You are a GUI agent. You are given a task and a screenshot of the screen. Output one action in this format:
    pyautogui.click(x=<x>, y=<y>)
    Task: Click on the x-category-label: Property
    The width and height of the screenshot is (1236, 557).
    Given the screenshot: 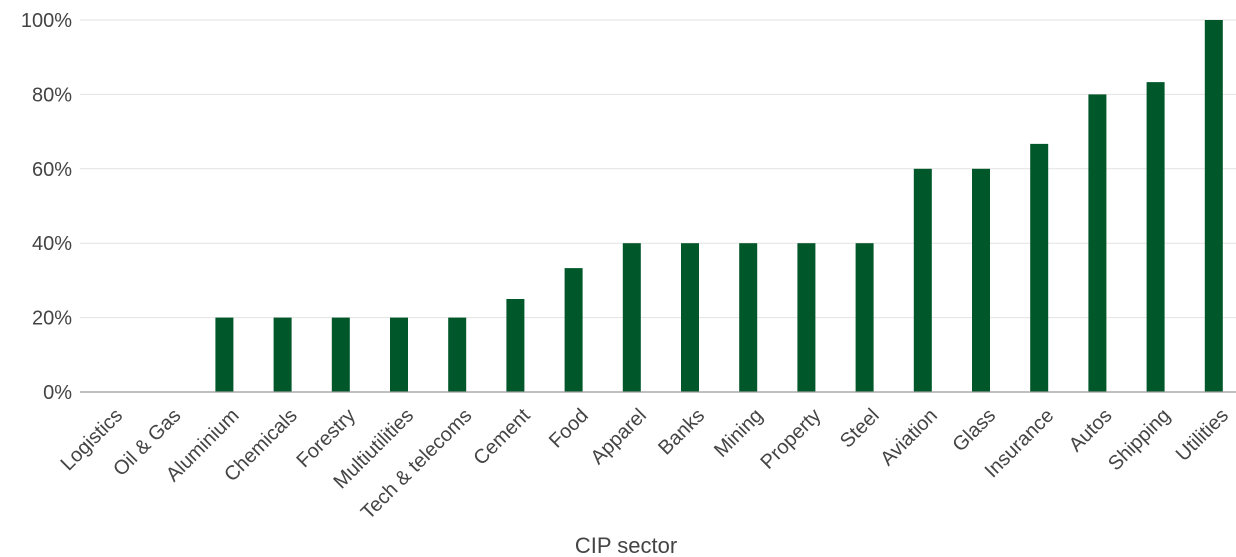 What is the action you would take?
    pyautogui.click(x=791, y=439)
    